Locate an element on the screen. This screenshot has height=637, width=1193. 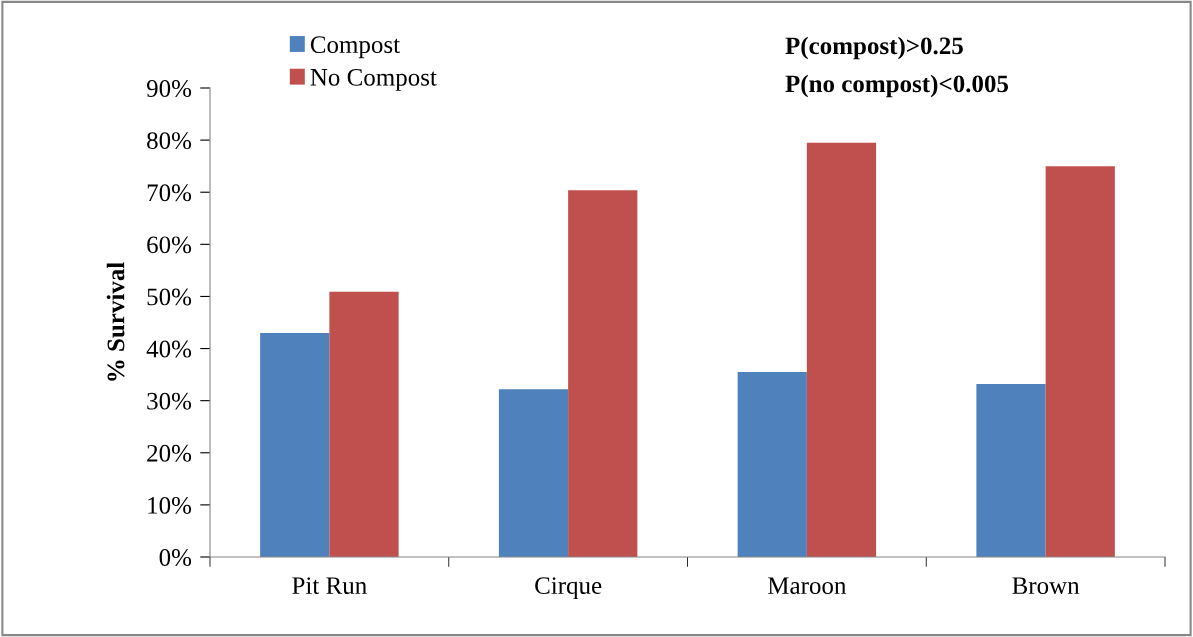
x-tick-label: Cirque is located at coordinates (568, 588).